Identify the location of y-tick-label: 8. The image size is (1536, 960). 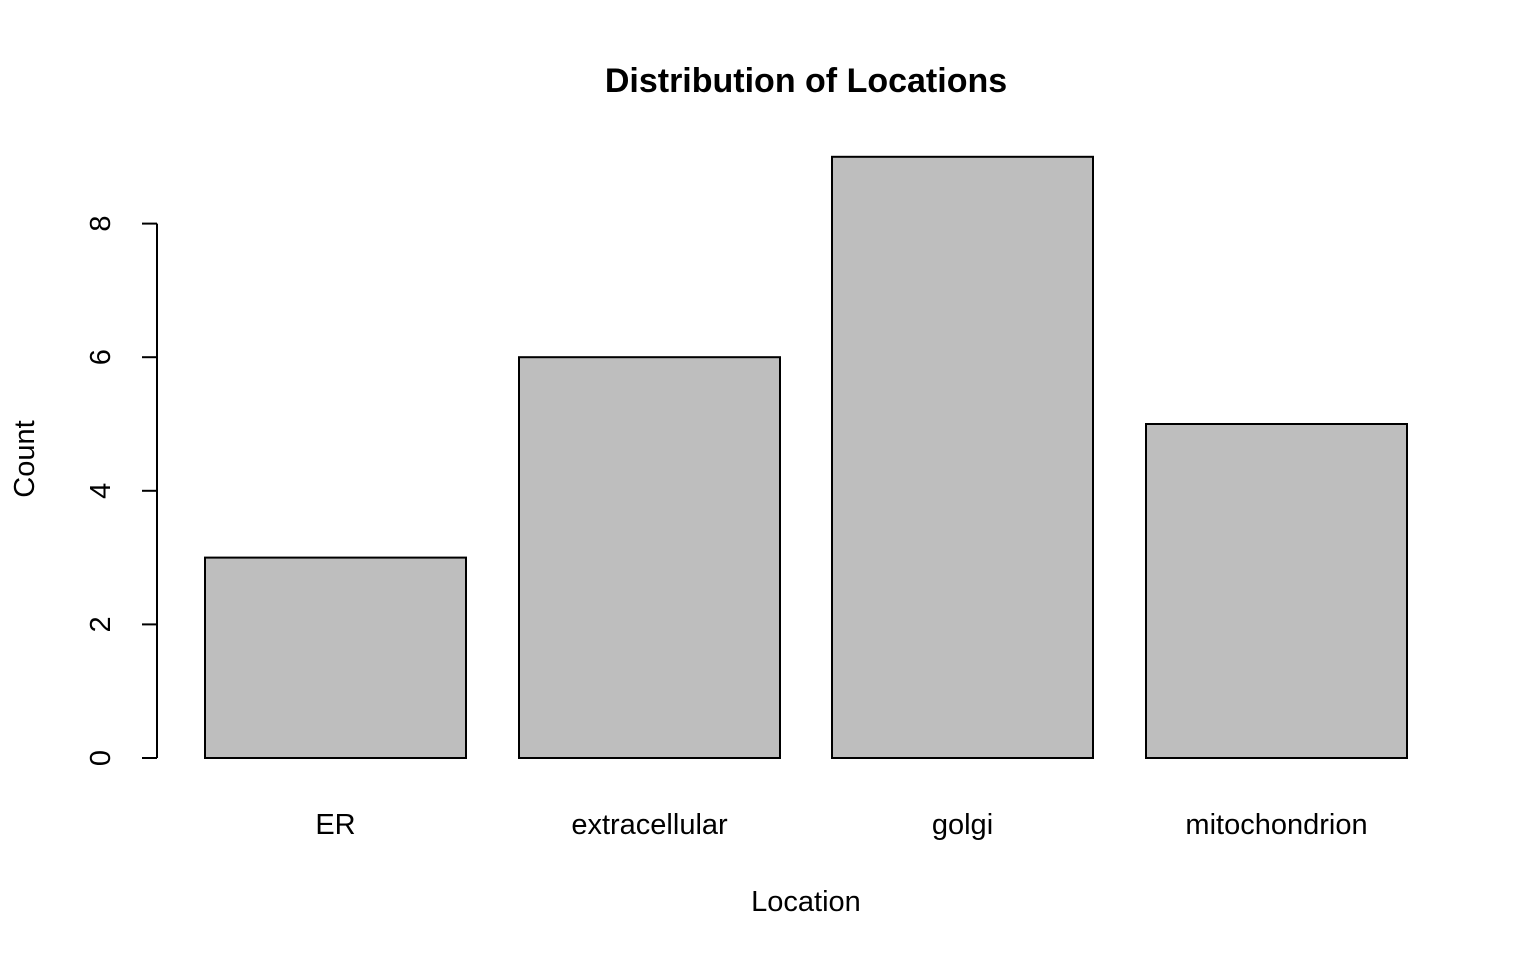
(101, 224).